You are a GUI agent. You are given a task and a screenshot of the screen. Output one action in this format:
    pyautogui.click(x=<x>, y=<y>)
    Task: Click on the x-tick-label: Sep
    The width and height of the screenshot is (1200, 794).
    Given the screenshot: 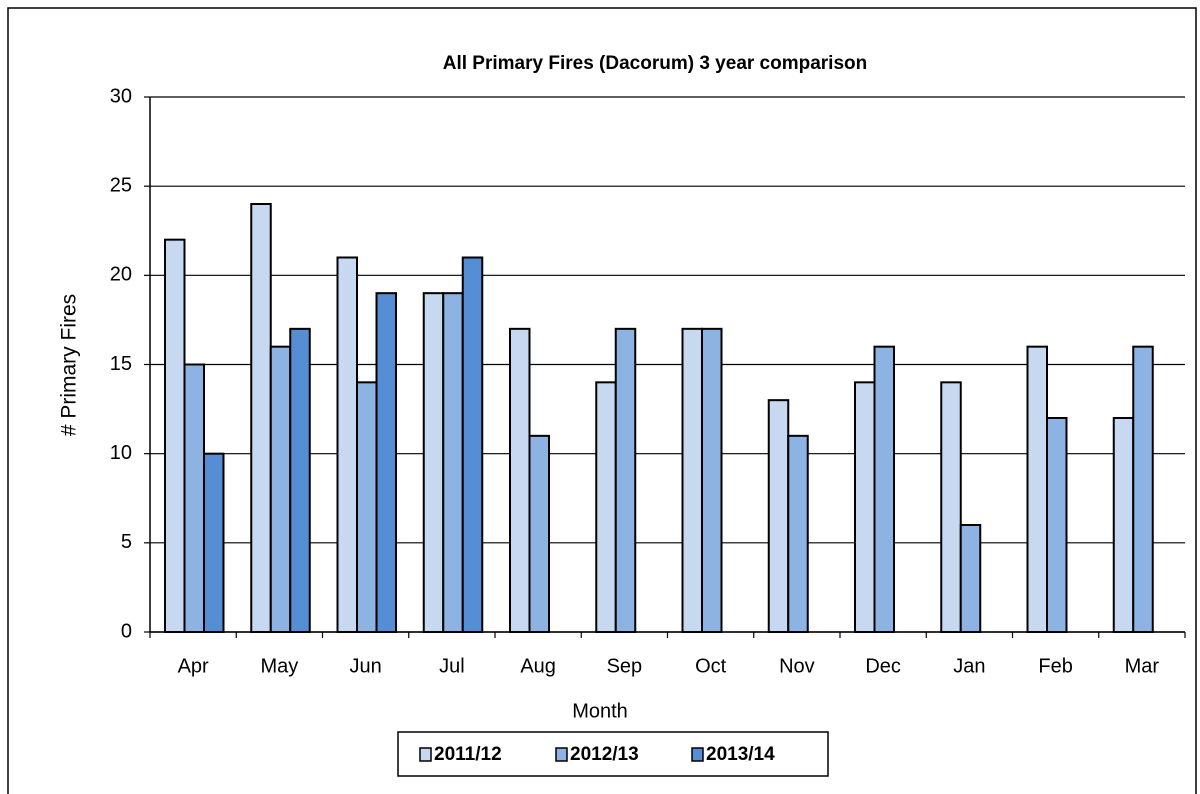 What is the action you would take?
    pyautogui.click(x=625, y=666)
    